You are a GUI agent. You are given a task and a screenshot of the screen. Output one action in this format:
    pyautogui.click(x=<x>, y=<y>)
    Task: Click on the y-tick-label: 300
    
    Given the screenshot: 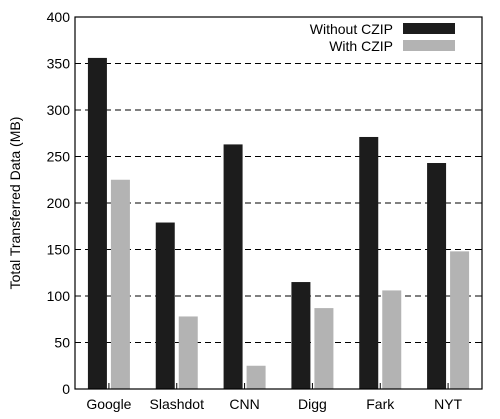 What is the action you would take?
    pyautogui.click(x=59, y=110)
    